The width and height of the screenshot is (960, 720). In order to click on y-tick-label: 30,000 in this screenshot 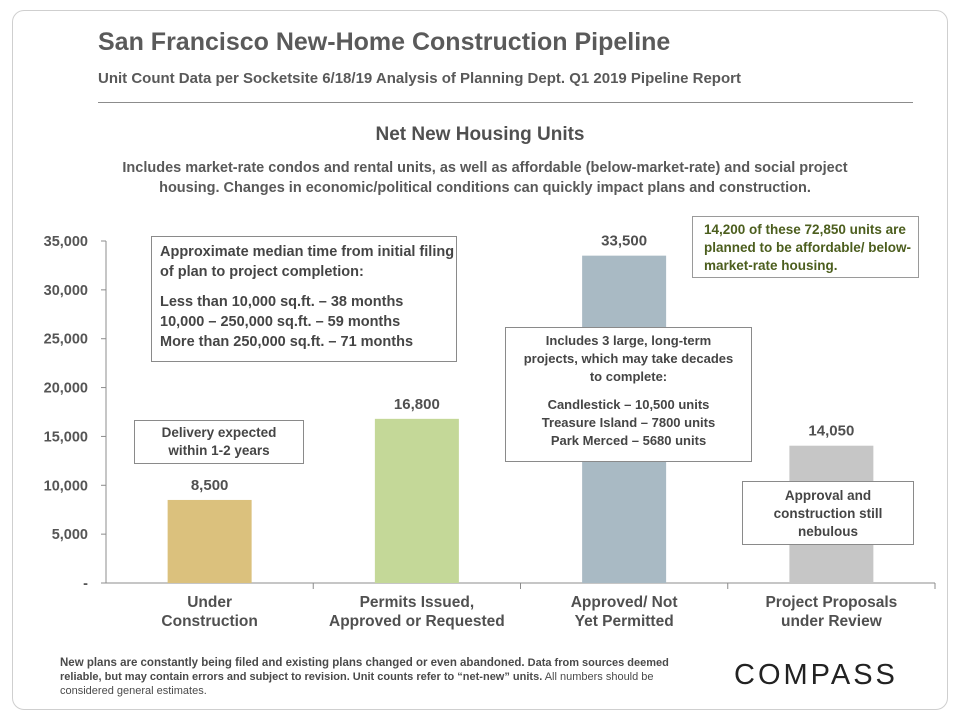, I will do `click(66, 291)`.